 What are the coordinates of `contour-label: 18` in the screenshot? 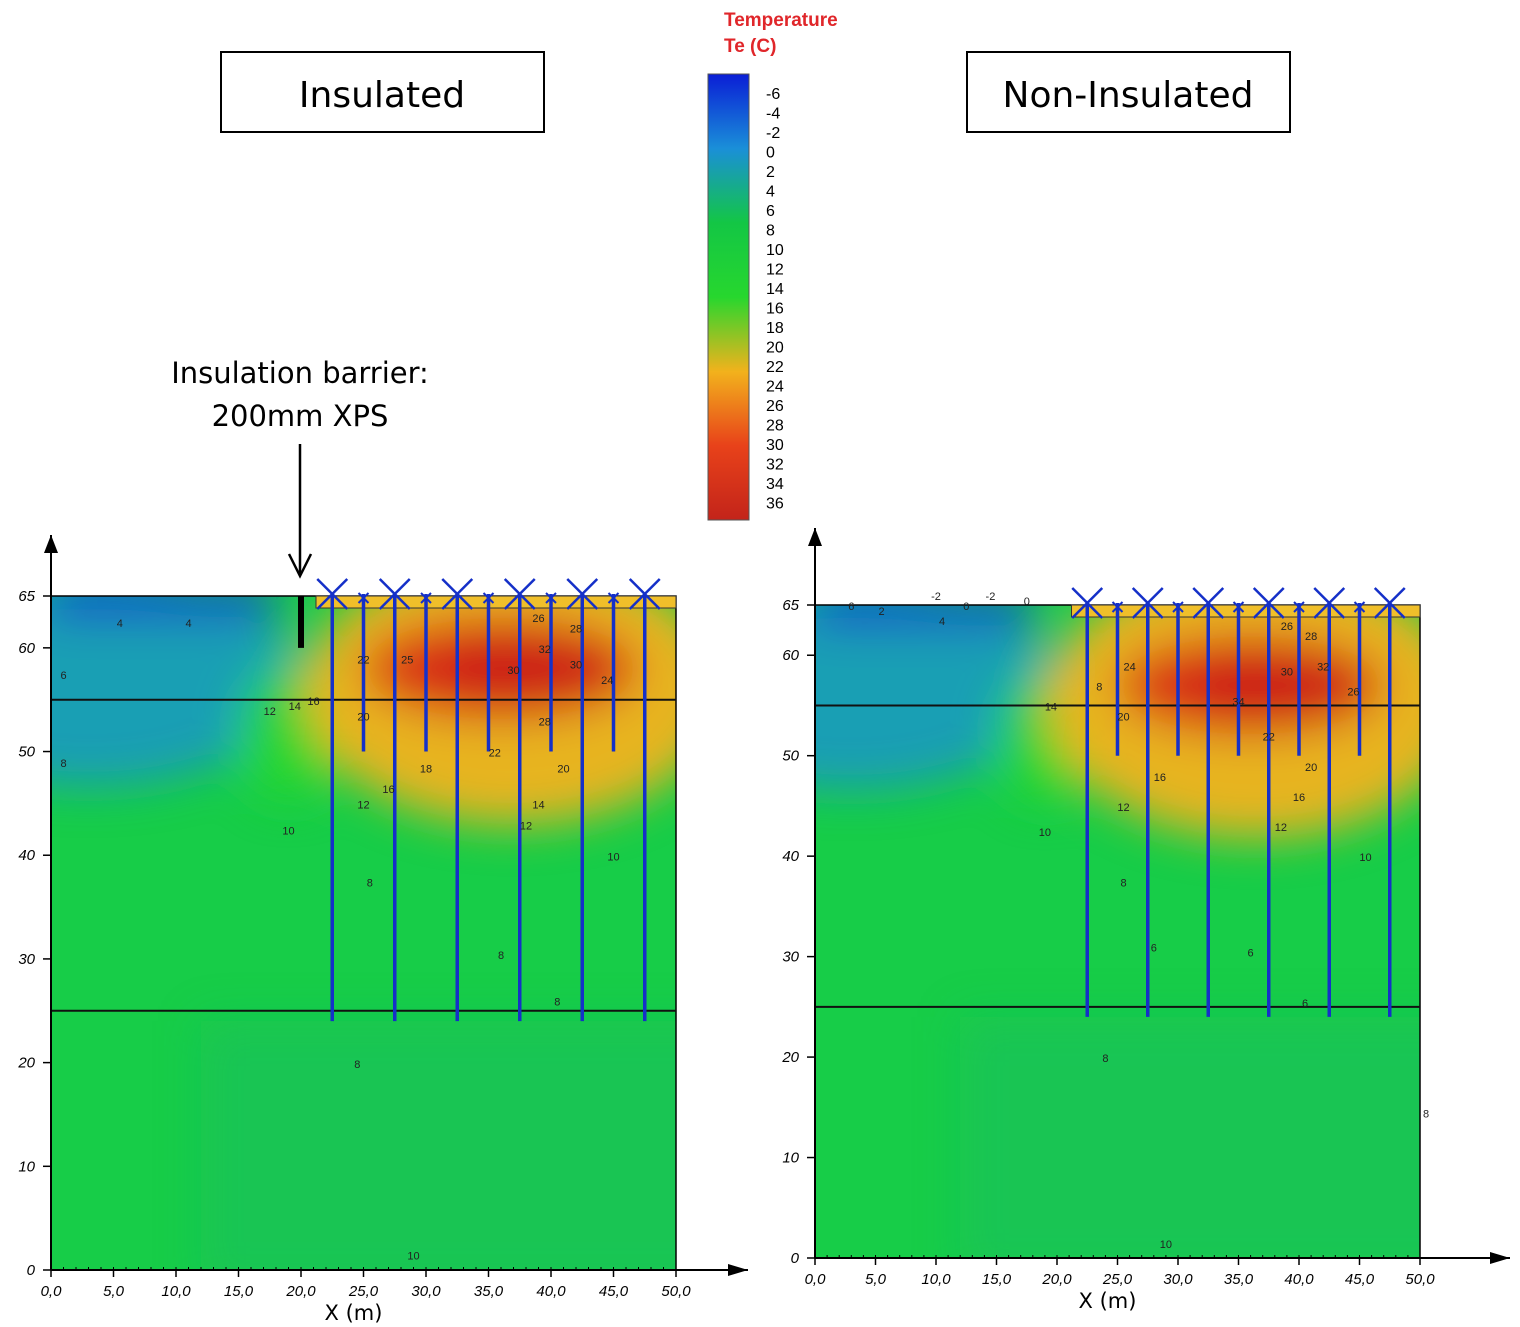 It's located at (426, 769).